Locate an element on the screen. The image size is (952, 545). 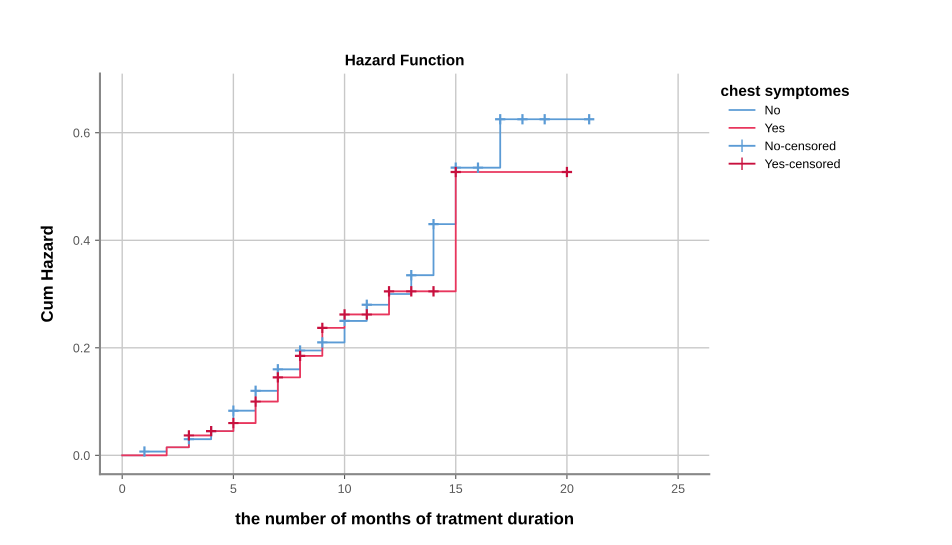
legend-label: Yes-censored is located at coordinates (802, 163).